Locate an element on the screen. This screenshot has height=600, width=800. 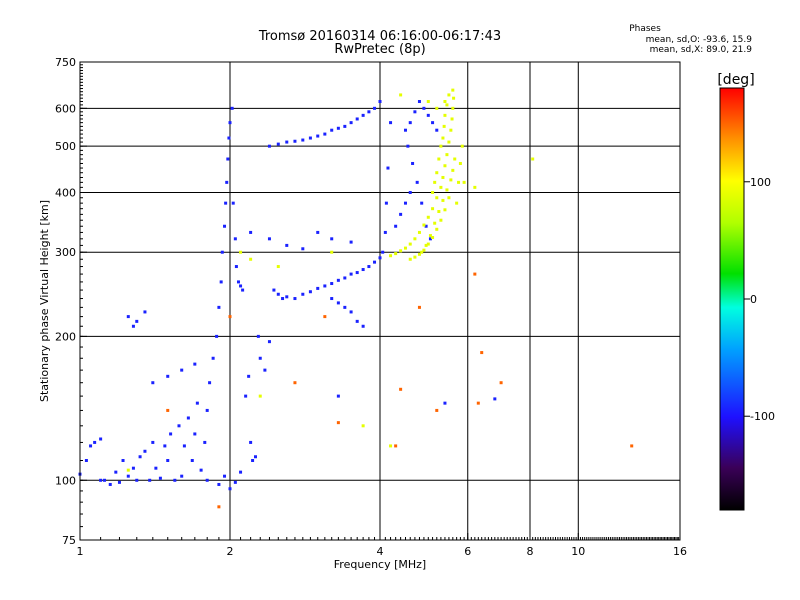
x-tick-label: 2 is located at coordinates (230, 551).